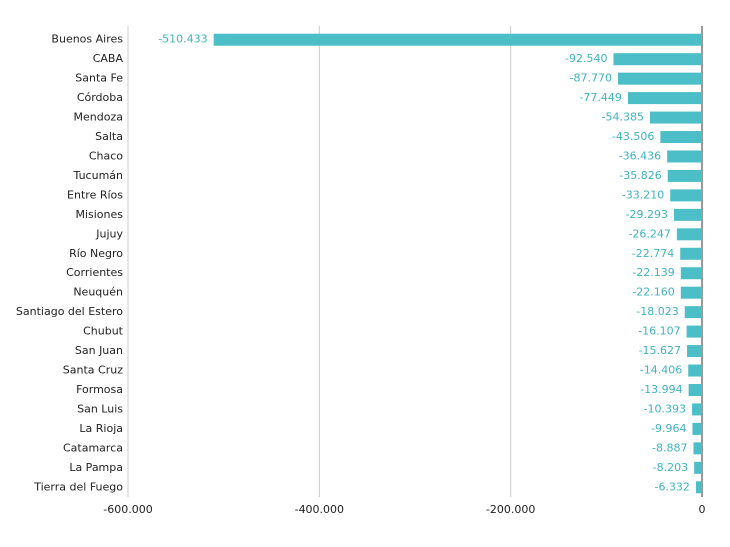  What do you see at coordinates (668, 428) in the screenshot?
I see `value-label: -9.964` at bounding box center [668, 428].